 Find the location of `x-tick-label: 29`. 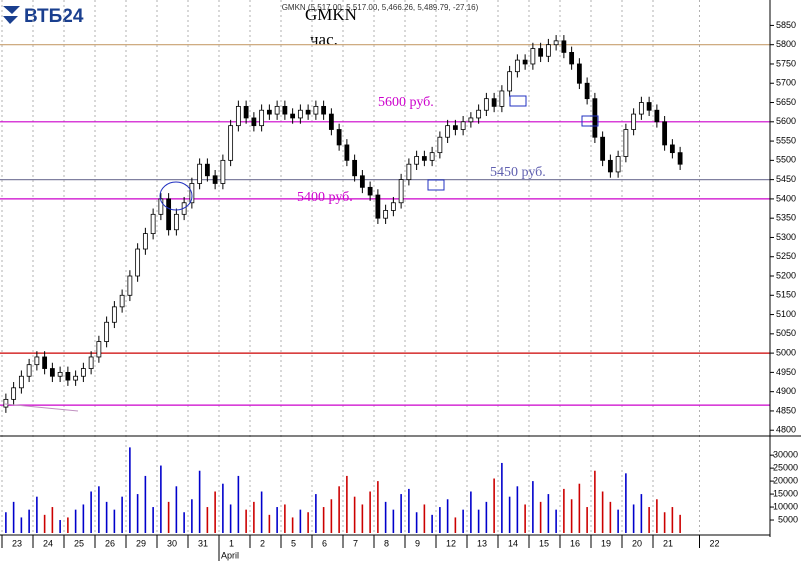

x-tick-label: 29 is located at coordinates (141, 543).